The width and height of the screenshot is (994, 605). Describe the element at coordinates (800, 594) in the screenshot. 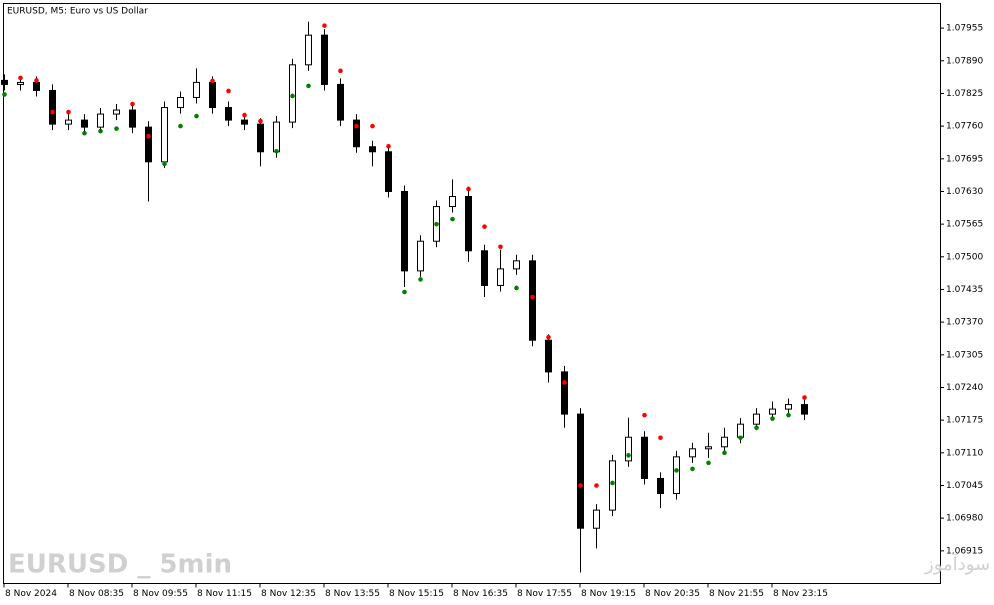

I see `x-tick-label: 8 Nov 23:15` at that location.